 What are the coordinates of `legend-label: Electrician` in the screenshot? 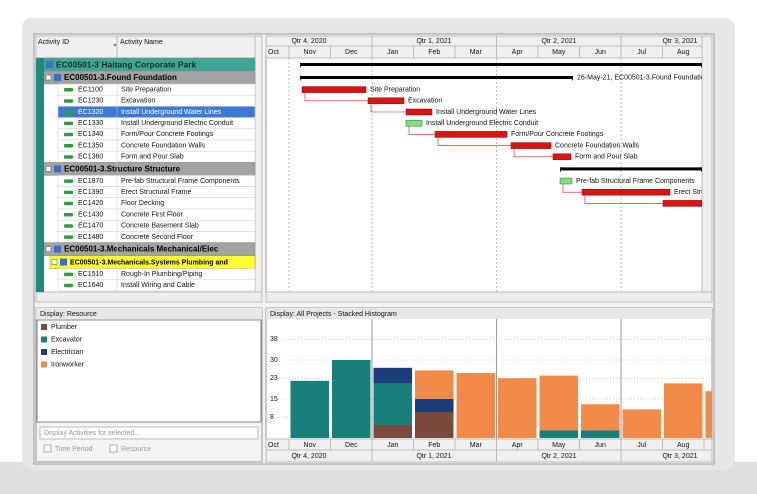 It's located at (67, 352).